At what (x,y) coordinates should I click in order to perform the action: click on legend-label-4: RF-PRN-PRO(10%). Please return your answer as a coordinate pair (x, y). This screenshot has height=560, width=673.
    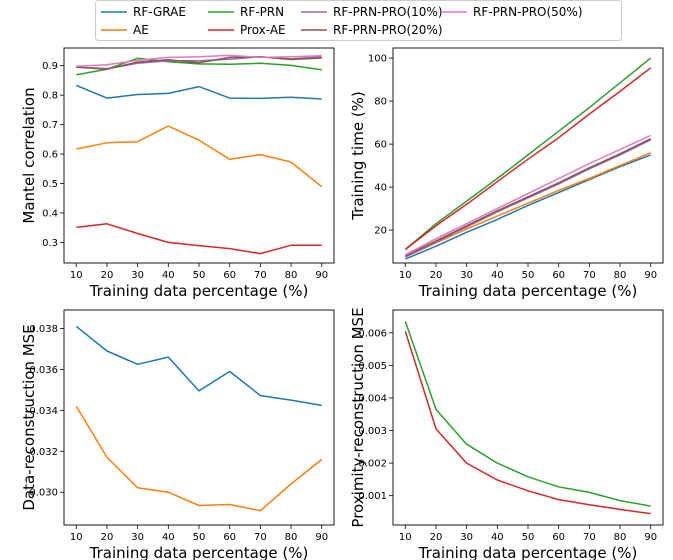
    Looking at the image, I should click on (388, 12).